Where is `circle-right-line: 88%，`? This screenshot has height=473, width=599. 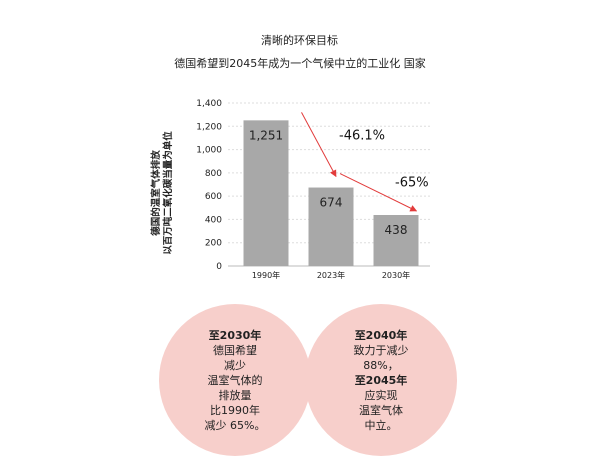
circle-right-line: 88%， is located at coordinates (381, 365).